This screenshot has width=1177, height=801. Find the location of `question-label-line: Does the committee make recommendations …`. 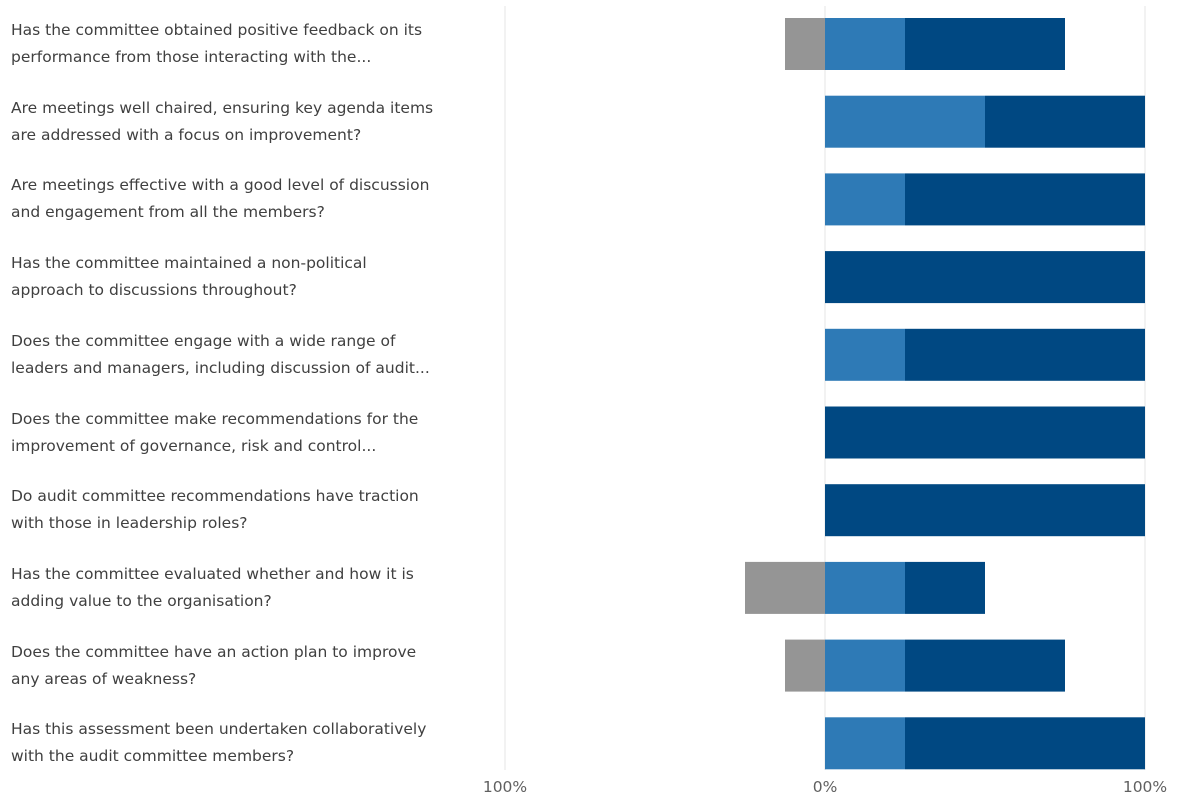

question-label-line: Does the committee make recommendations … is located at coordinates (215, 418).